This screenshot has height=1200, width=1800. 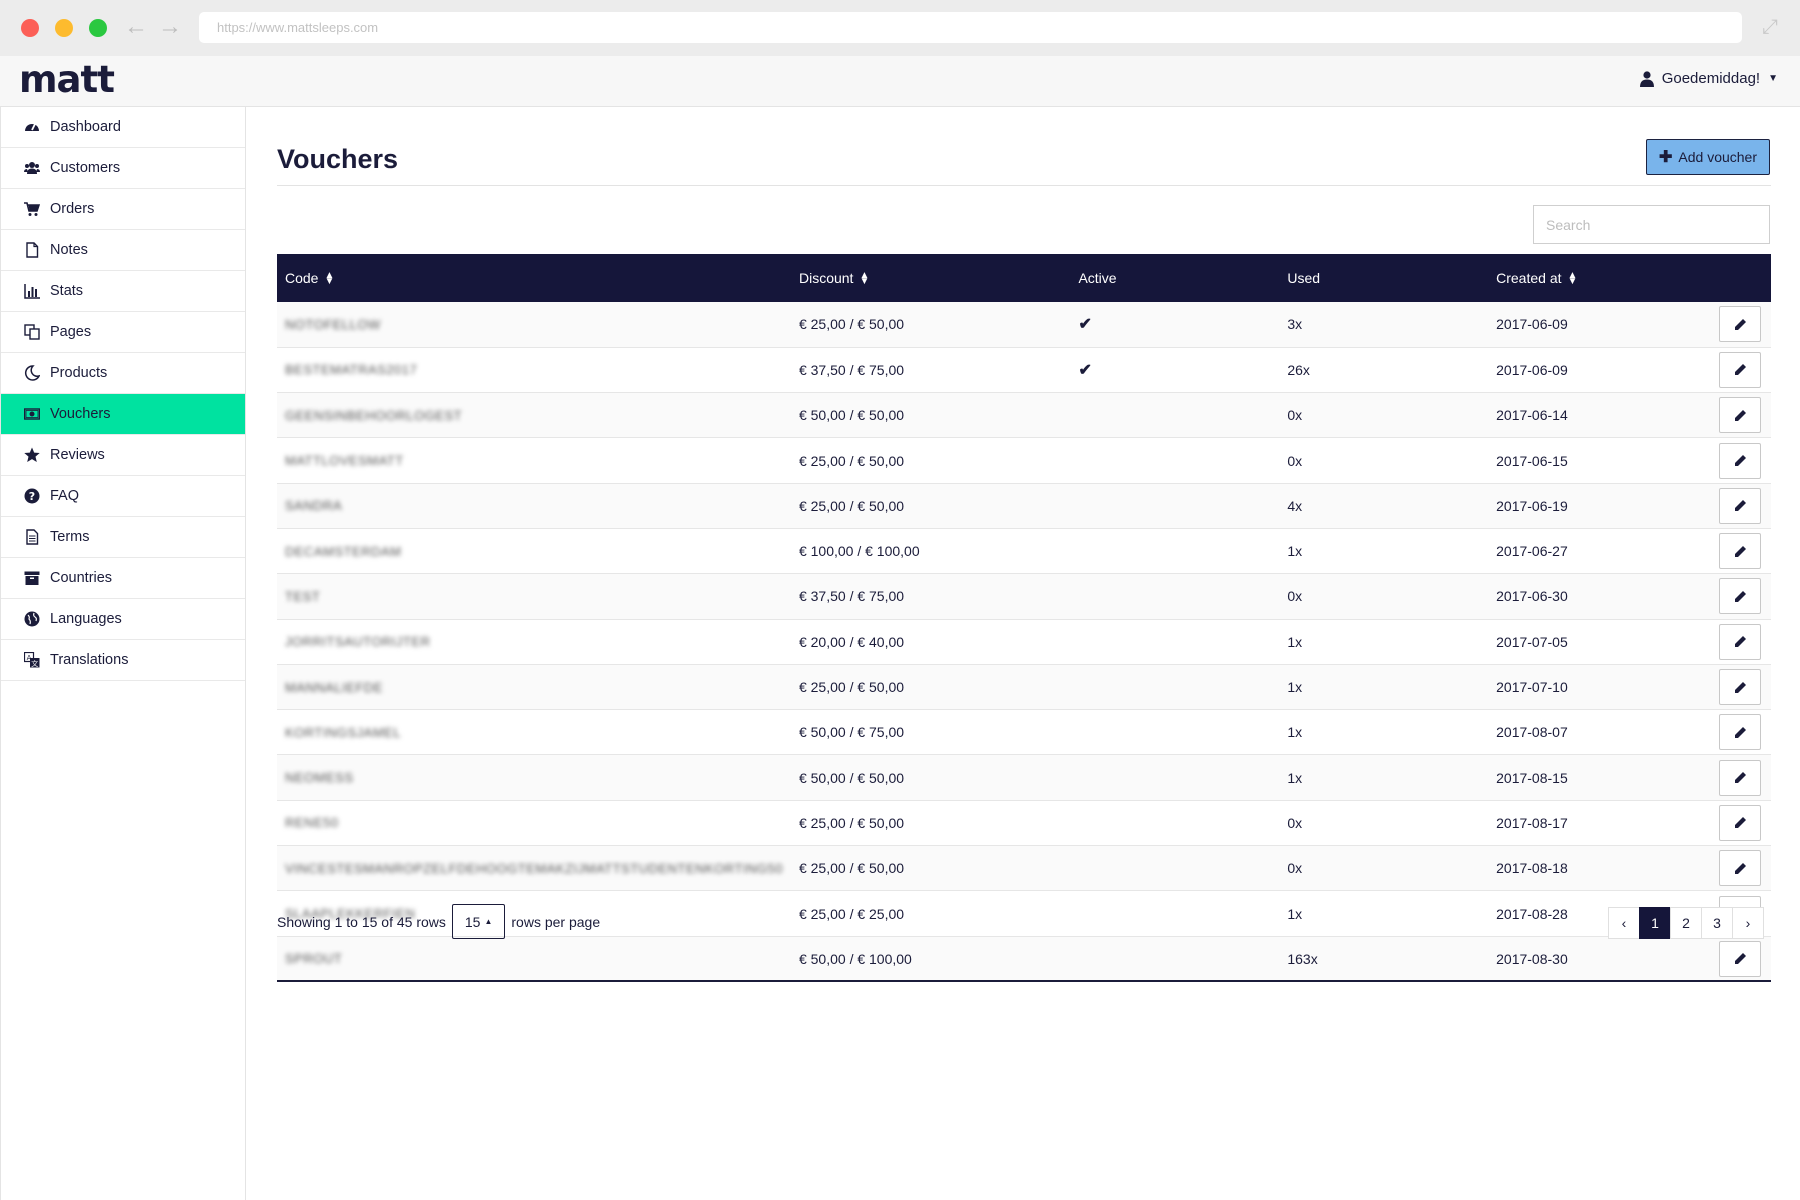 What do you see at coordinates (343, 732) in the screenshot?
I see `voucher-code: KORTINGSJAMEL` at bounding box center [343, 732].